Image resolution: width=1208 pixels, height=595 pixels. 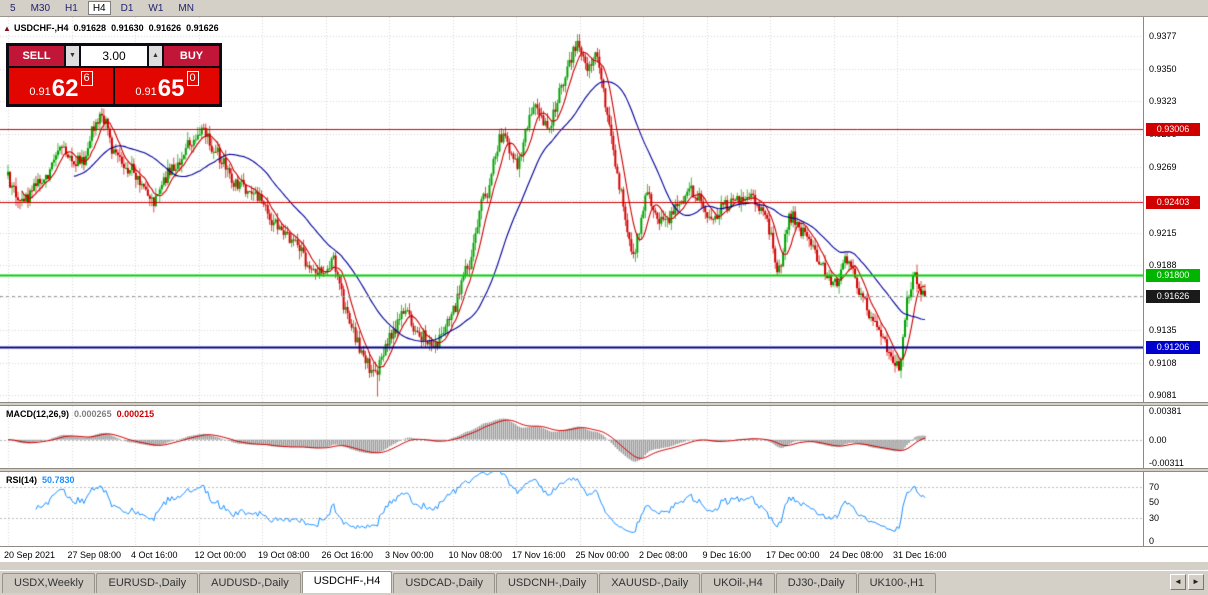 What do you see at coordinates (114, 75) in the screenshot?
I see `one-click-trade-panel: SELL ▼ ▲ BUY 0.91 62 6 0.91 65 0` at bounding box center [114, 75].